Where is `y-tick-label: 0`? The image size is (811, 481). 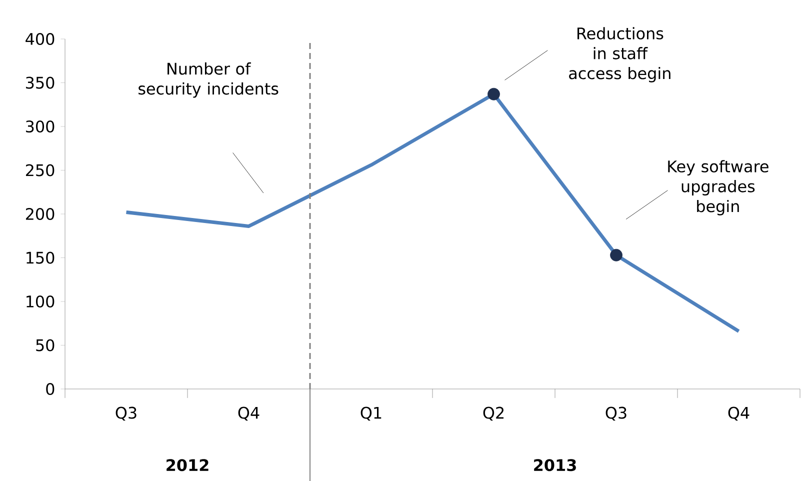 y-tick-label: 0 is located at coordinates (50, 389).